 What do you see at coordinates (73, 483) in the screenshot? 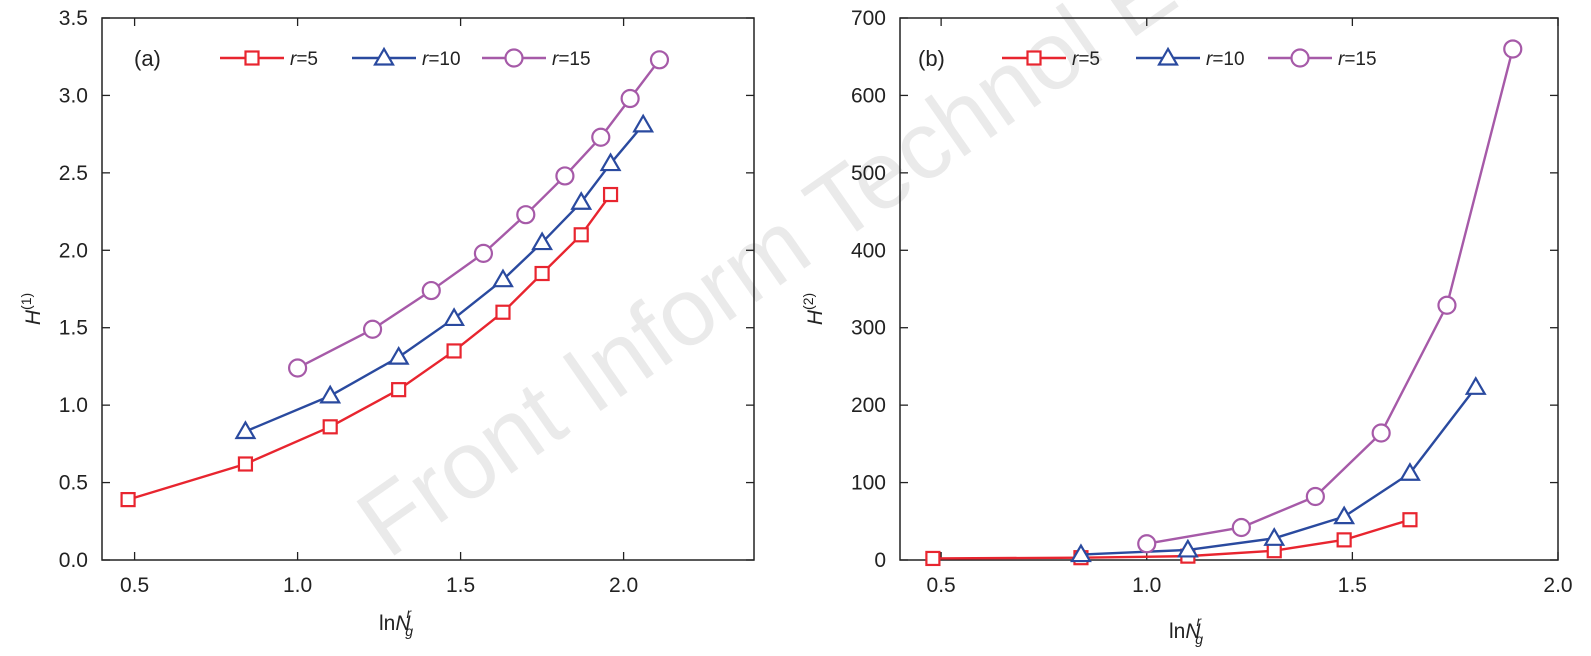
I see `y-tick-label-a: 0.5` at bounding box center [73, 483].